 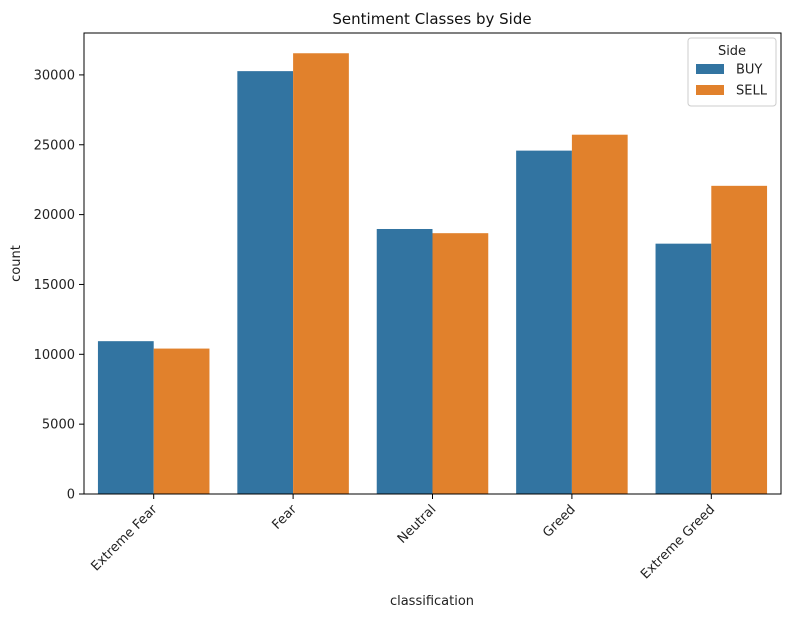 I want to click on x-tick-label: Extreme Greed, so click(x=678, y=542).